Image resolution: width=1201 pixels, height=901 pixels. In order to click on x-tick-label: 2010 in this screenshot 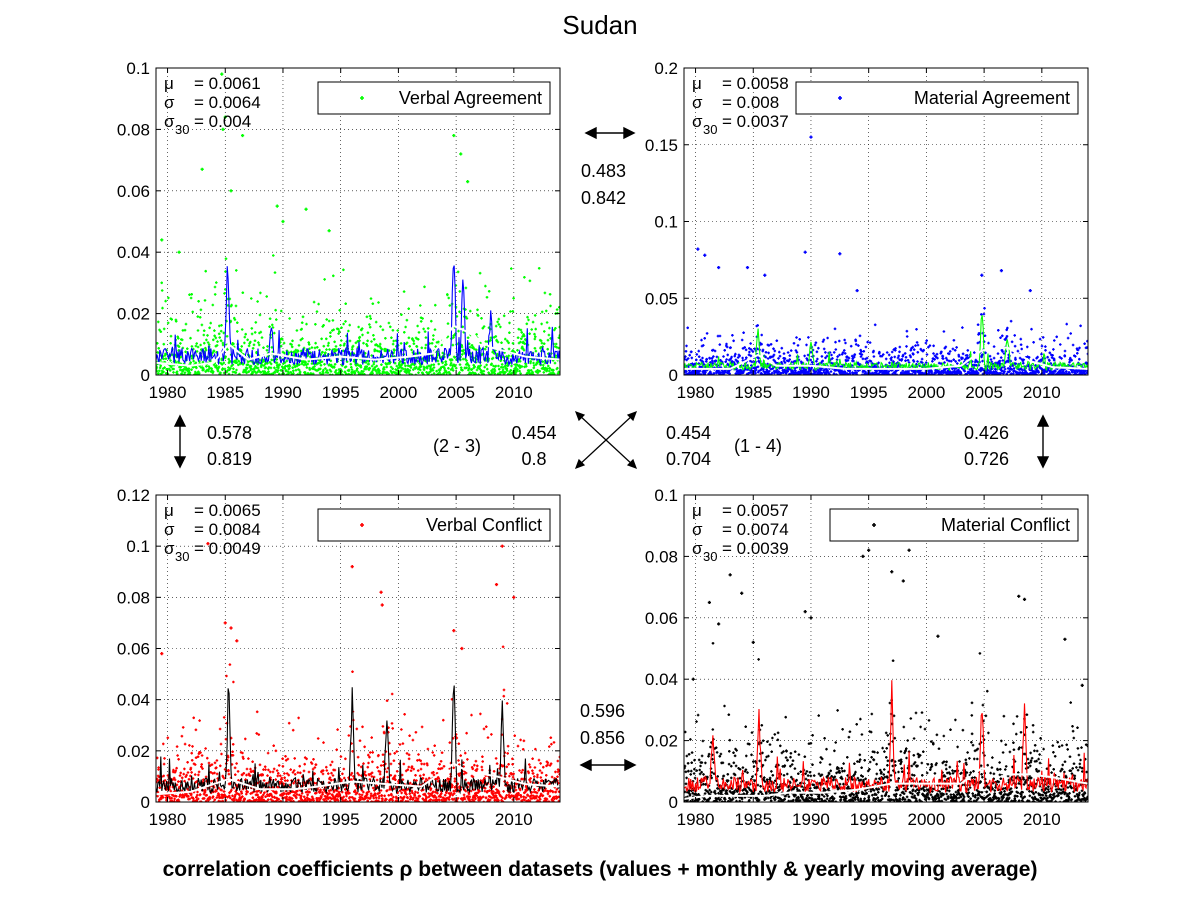, I will do `click(1042, 819)`.